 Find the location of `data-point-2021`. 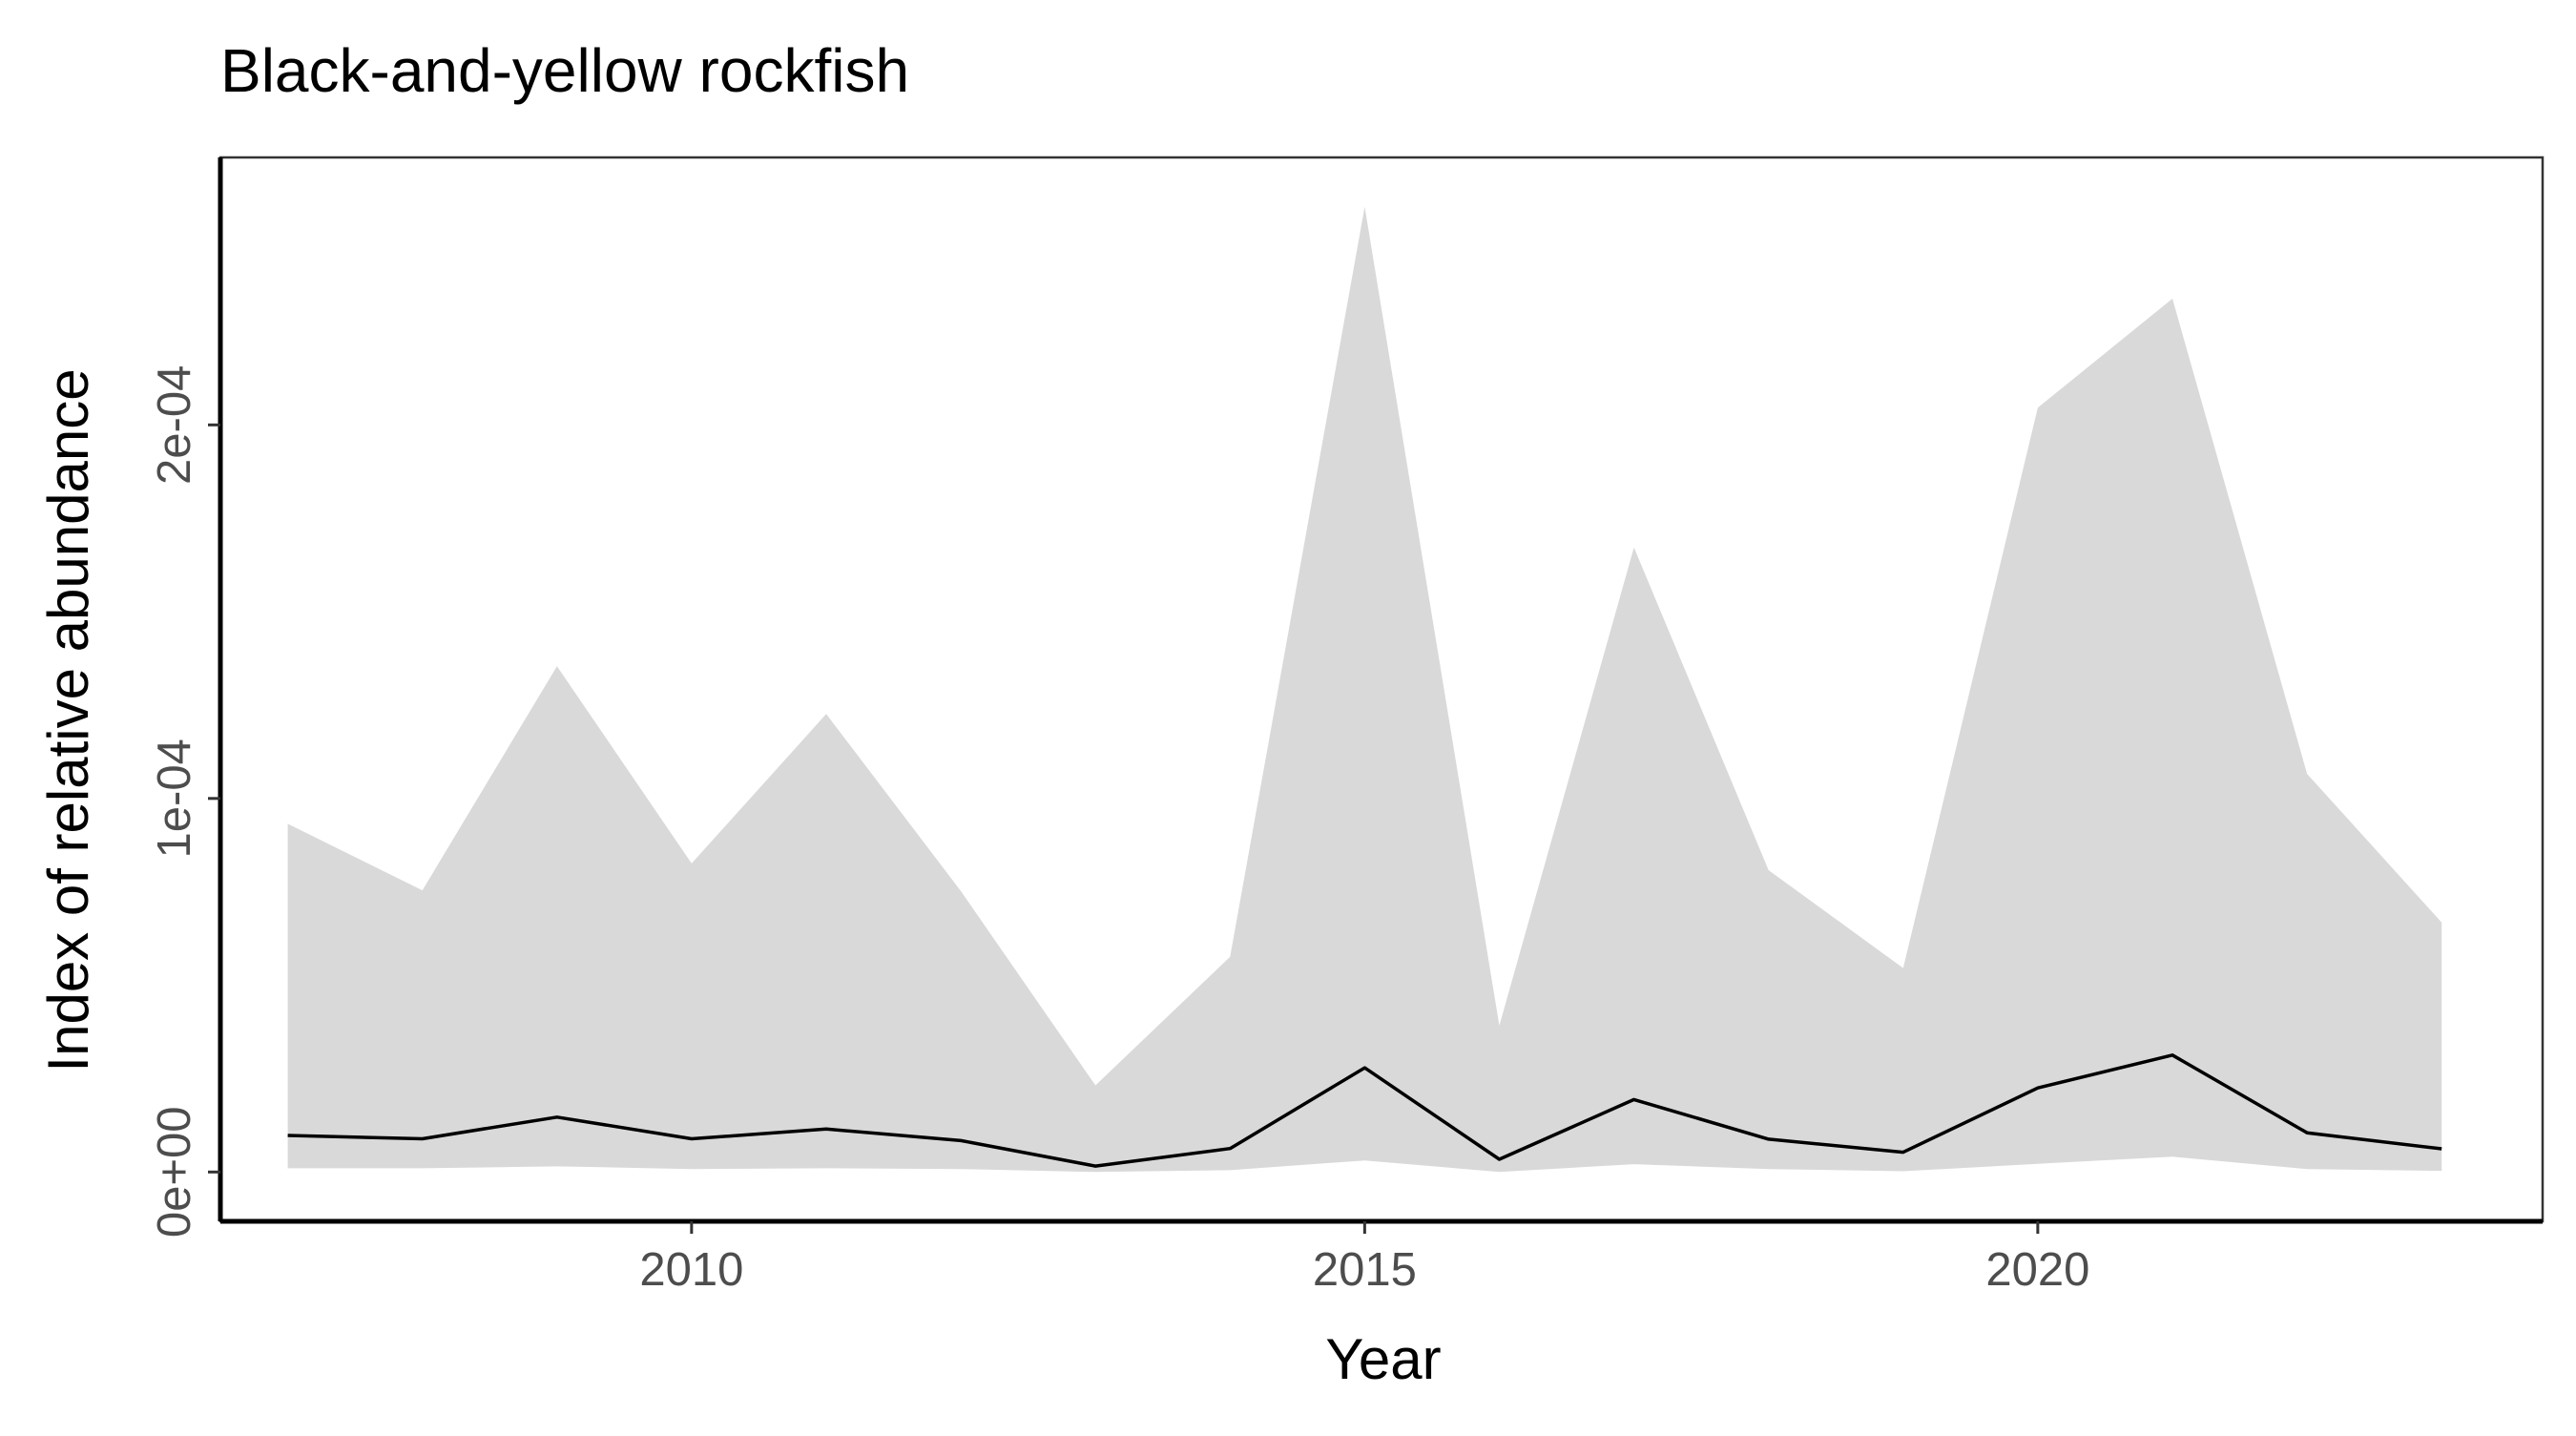

data-point-2021 is located at coordinates (2172, 1055).